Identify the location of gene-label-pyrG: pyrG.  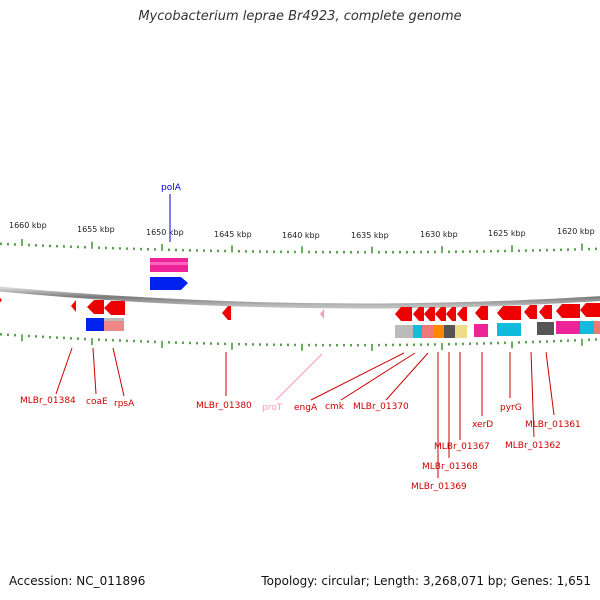
(511, 408).